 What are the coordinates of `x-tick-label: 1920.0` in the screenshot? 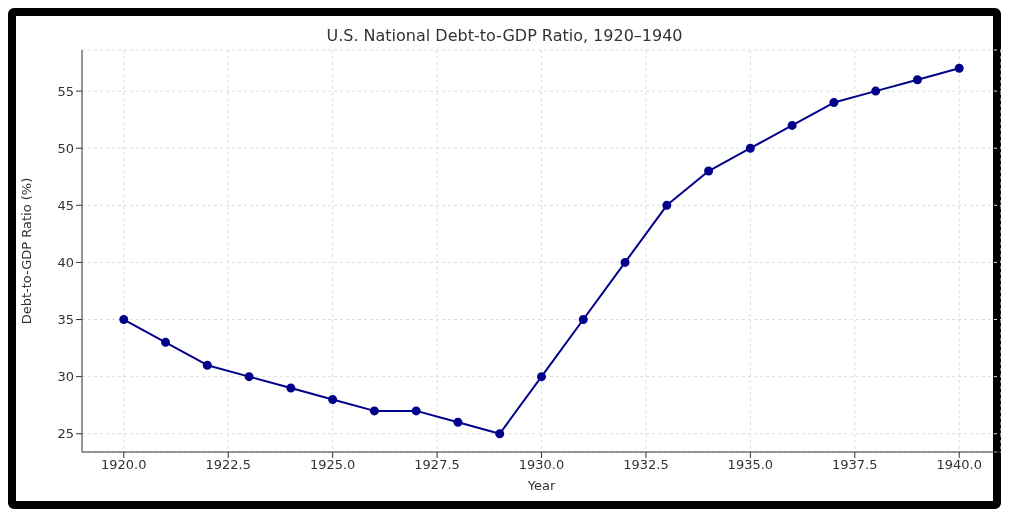 It's located at (124, 465).